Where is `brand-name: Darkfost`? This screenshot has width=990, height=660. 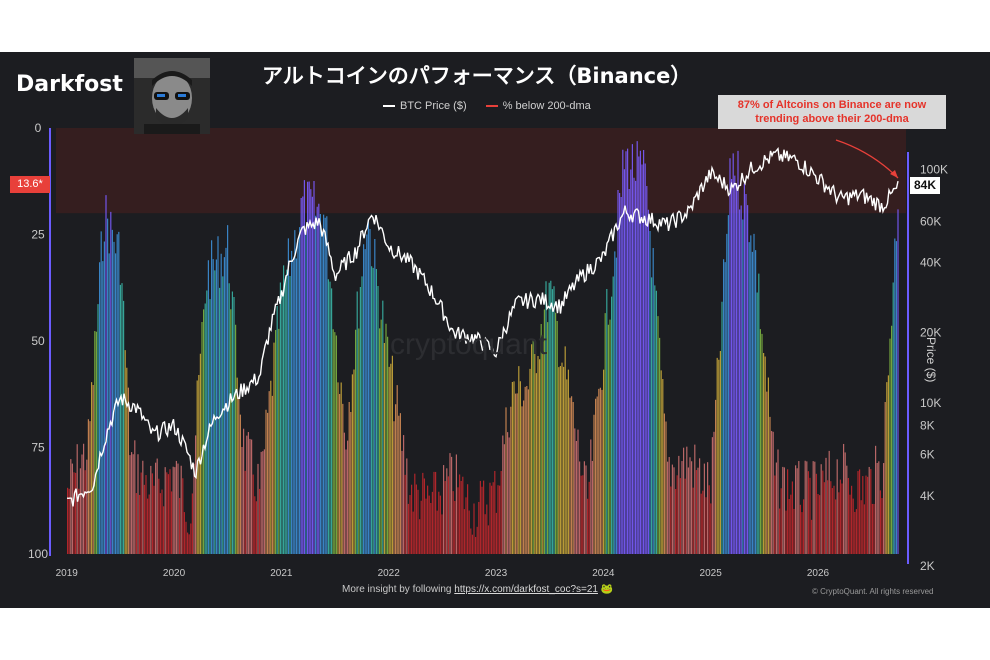 brand-name: Darkfost is located at coordinates (69, 84).